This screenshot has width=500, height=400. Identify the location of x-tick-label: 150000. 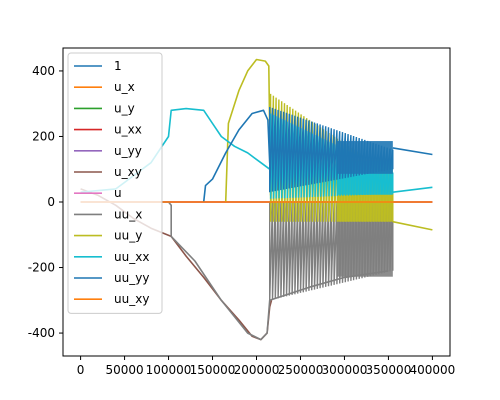
(213, 370).